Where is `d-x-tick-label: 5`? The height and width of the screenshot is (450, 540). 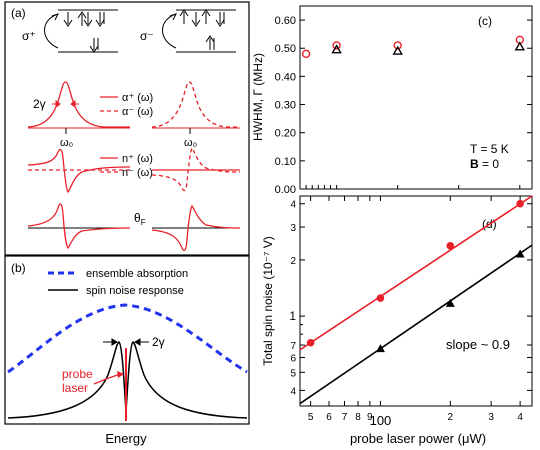 d-x-tick-label: 5 is located at coordinates (311, 417).